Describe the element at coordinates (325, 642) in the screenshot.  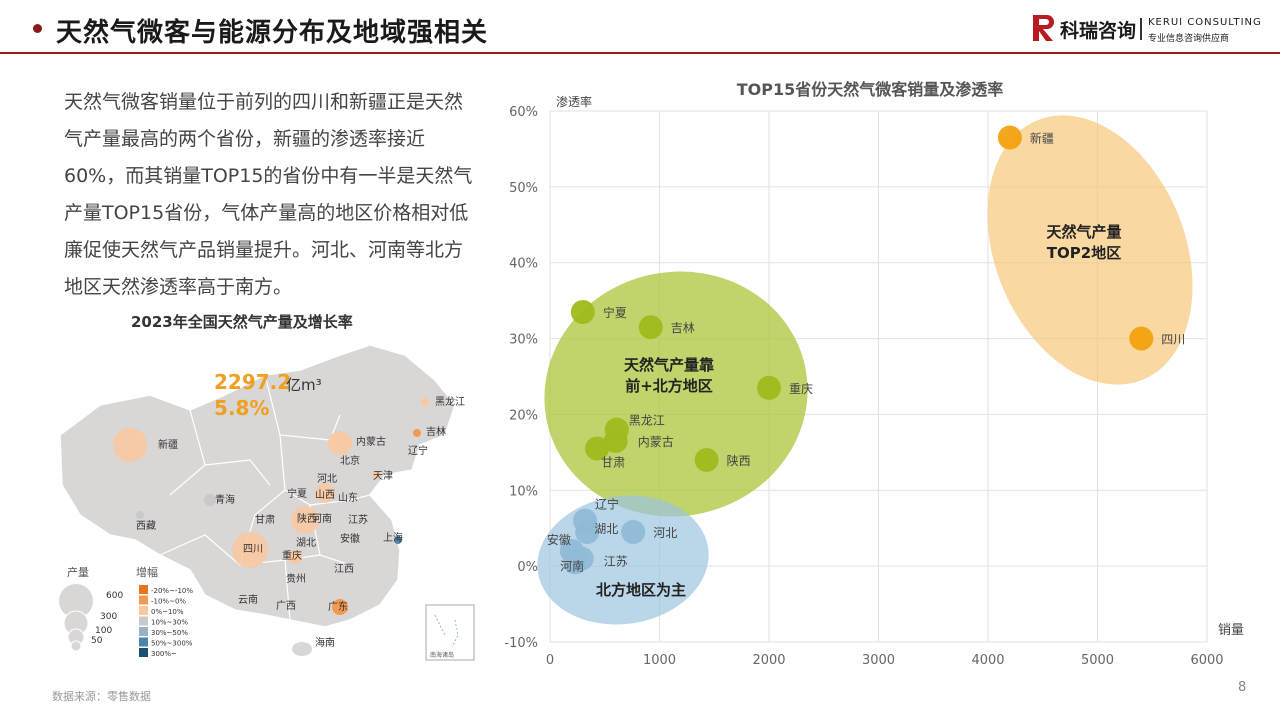
I see `province-label: 海南` at that location.